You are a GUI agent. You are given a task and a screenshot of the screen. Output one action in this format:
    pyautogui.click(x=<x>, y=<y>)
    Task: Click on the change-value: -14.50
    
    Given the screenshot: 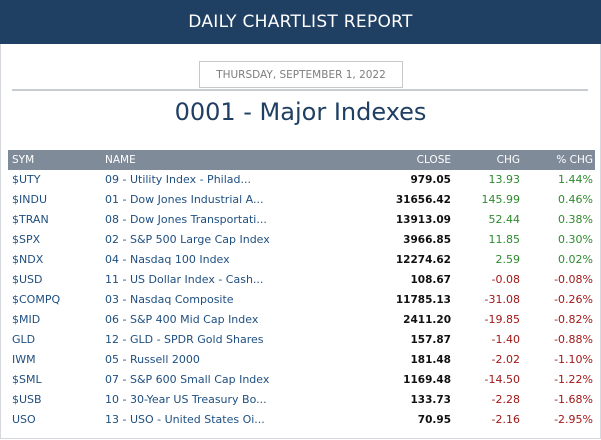 What is the action you would take?
    pyautogui.click(x=502, y=379)
    